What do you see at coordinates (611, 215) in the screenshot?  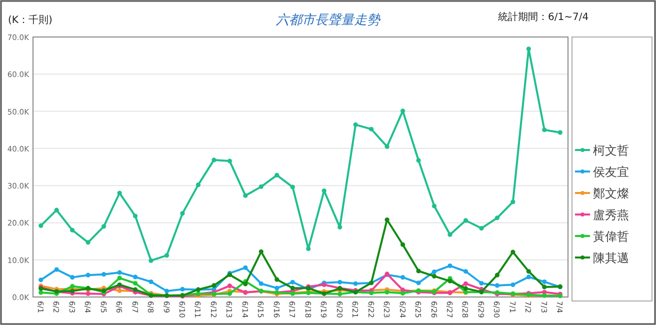 I see `legend-label: 盧秀燕` at bounding box center [611, 215].